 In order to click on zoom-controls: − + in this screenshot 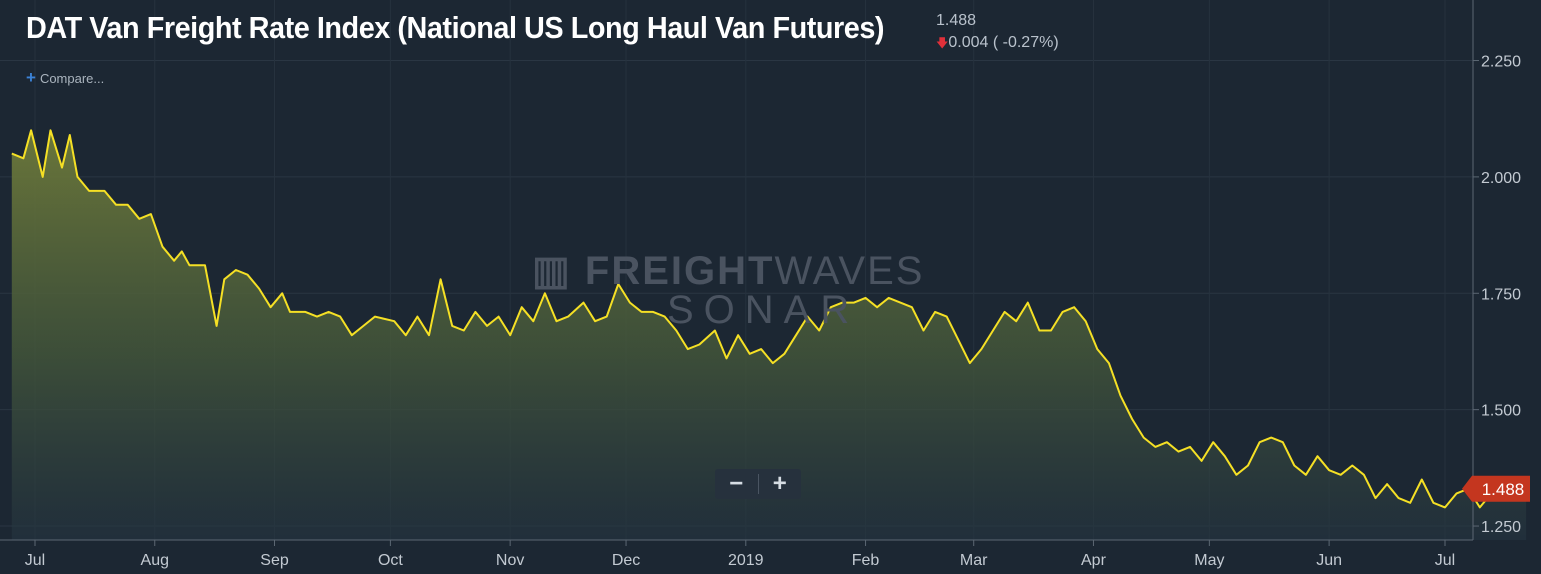, I will do `click(758, 484)`.